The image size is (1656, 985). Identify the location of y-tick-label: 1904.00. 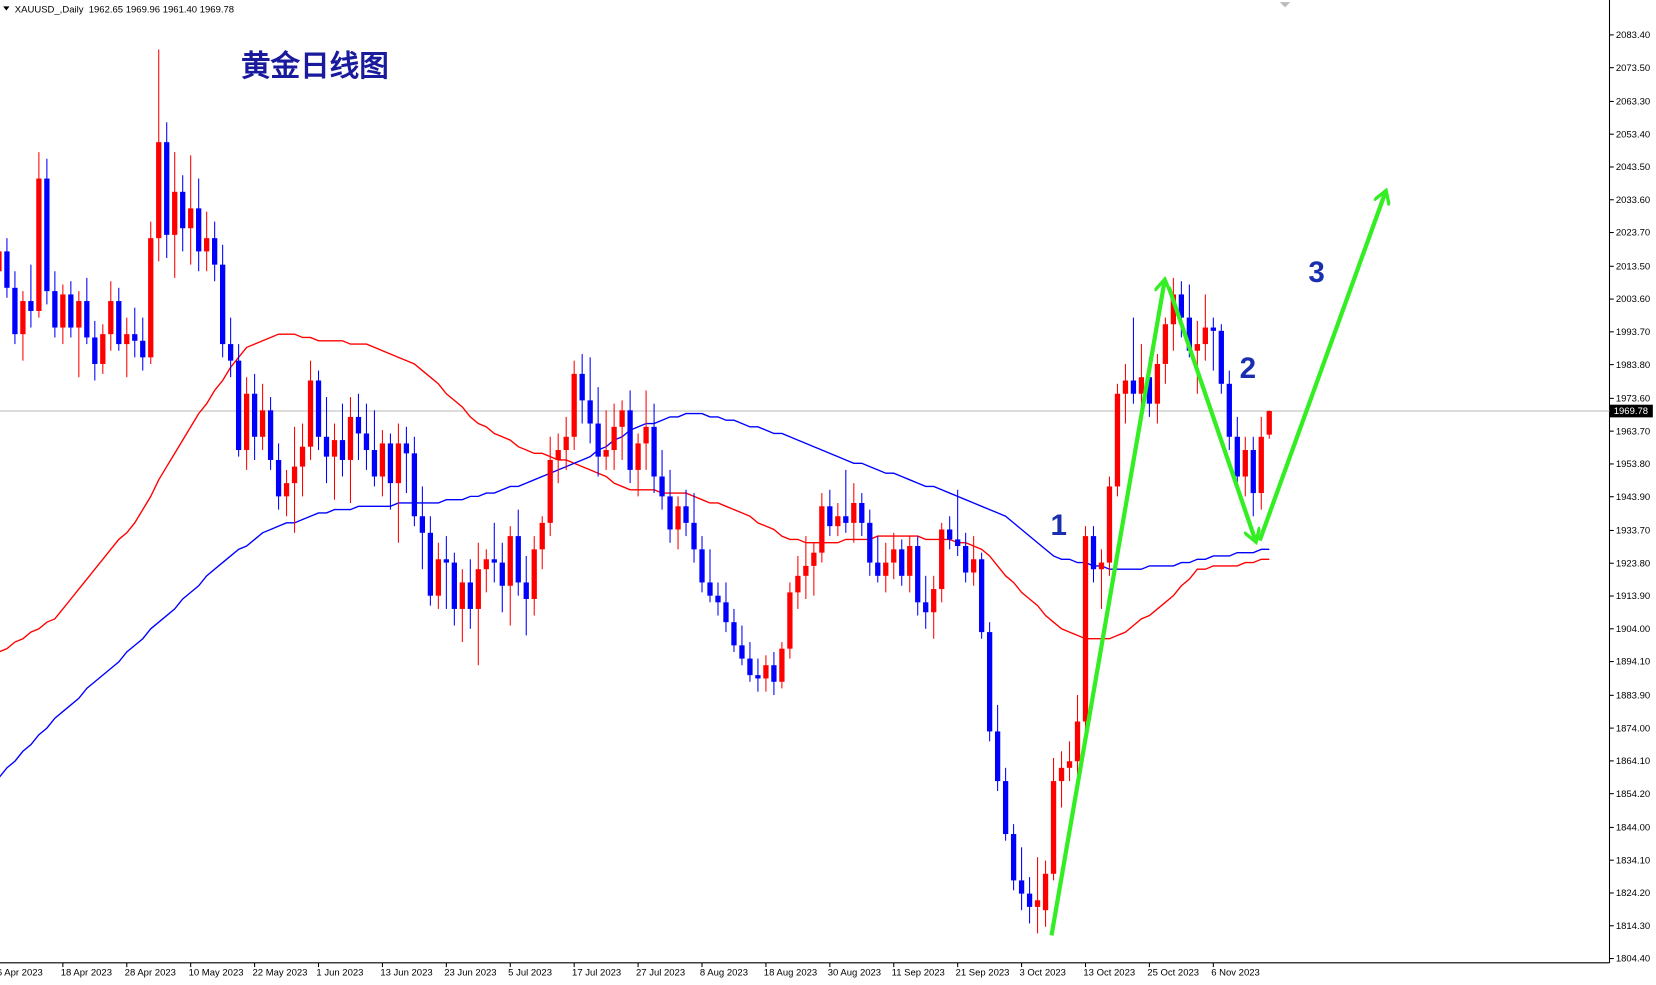
(1633, 629).